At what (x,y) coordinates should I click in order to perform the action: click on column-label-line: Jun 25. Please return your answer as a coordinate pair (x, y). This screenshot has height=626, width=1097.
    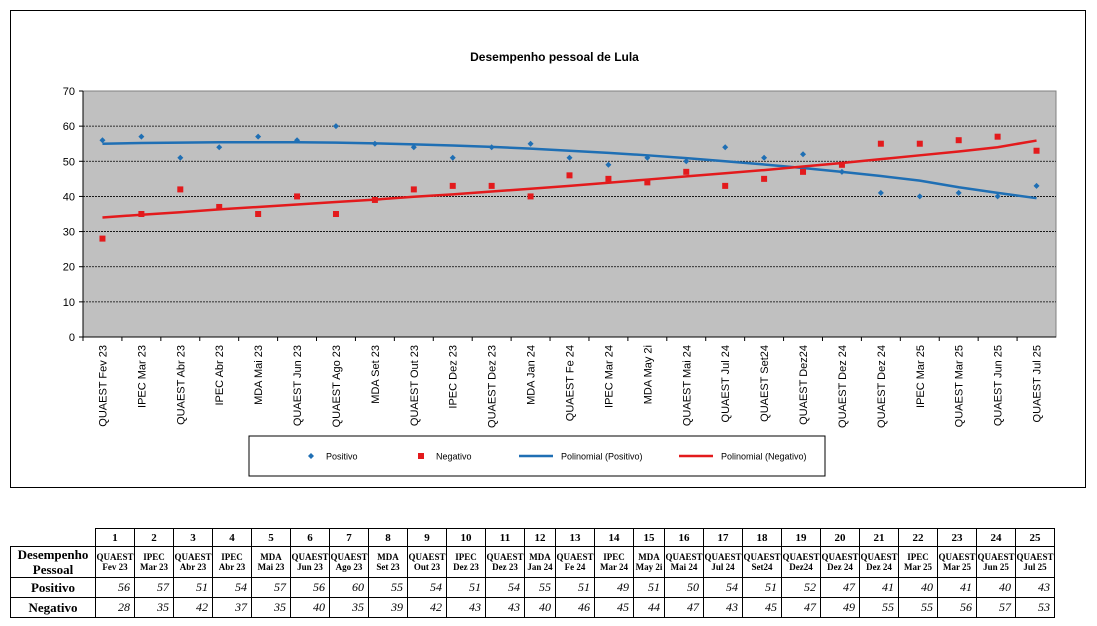
    Looking at the image, I should click on (996, 567).